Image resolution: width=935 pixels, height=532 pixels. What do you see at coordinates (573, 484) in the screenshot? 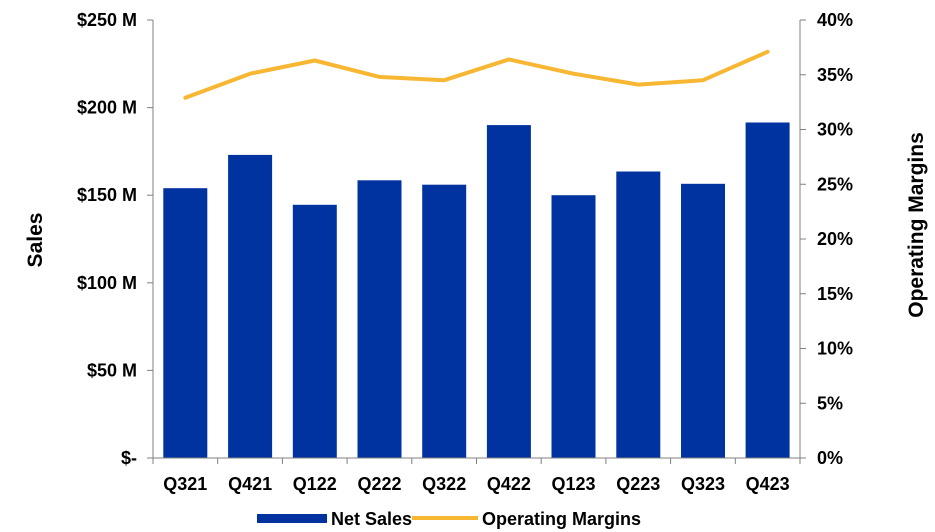
I see `x-tick-label-q123: Q123` at bounding box center [573, 484].